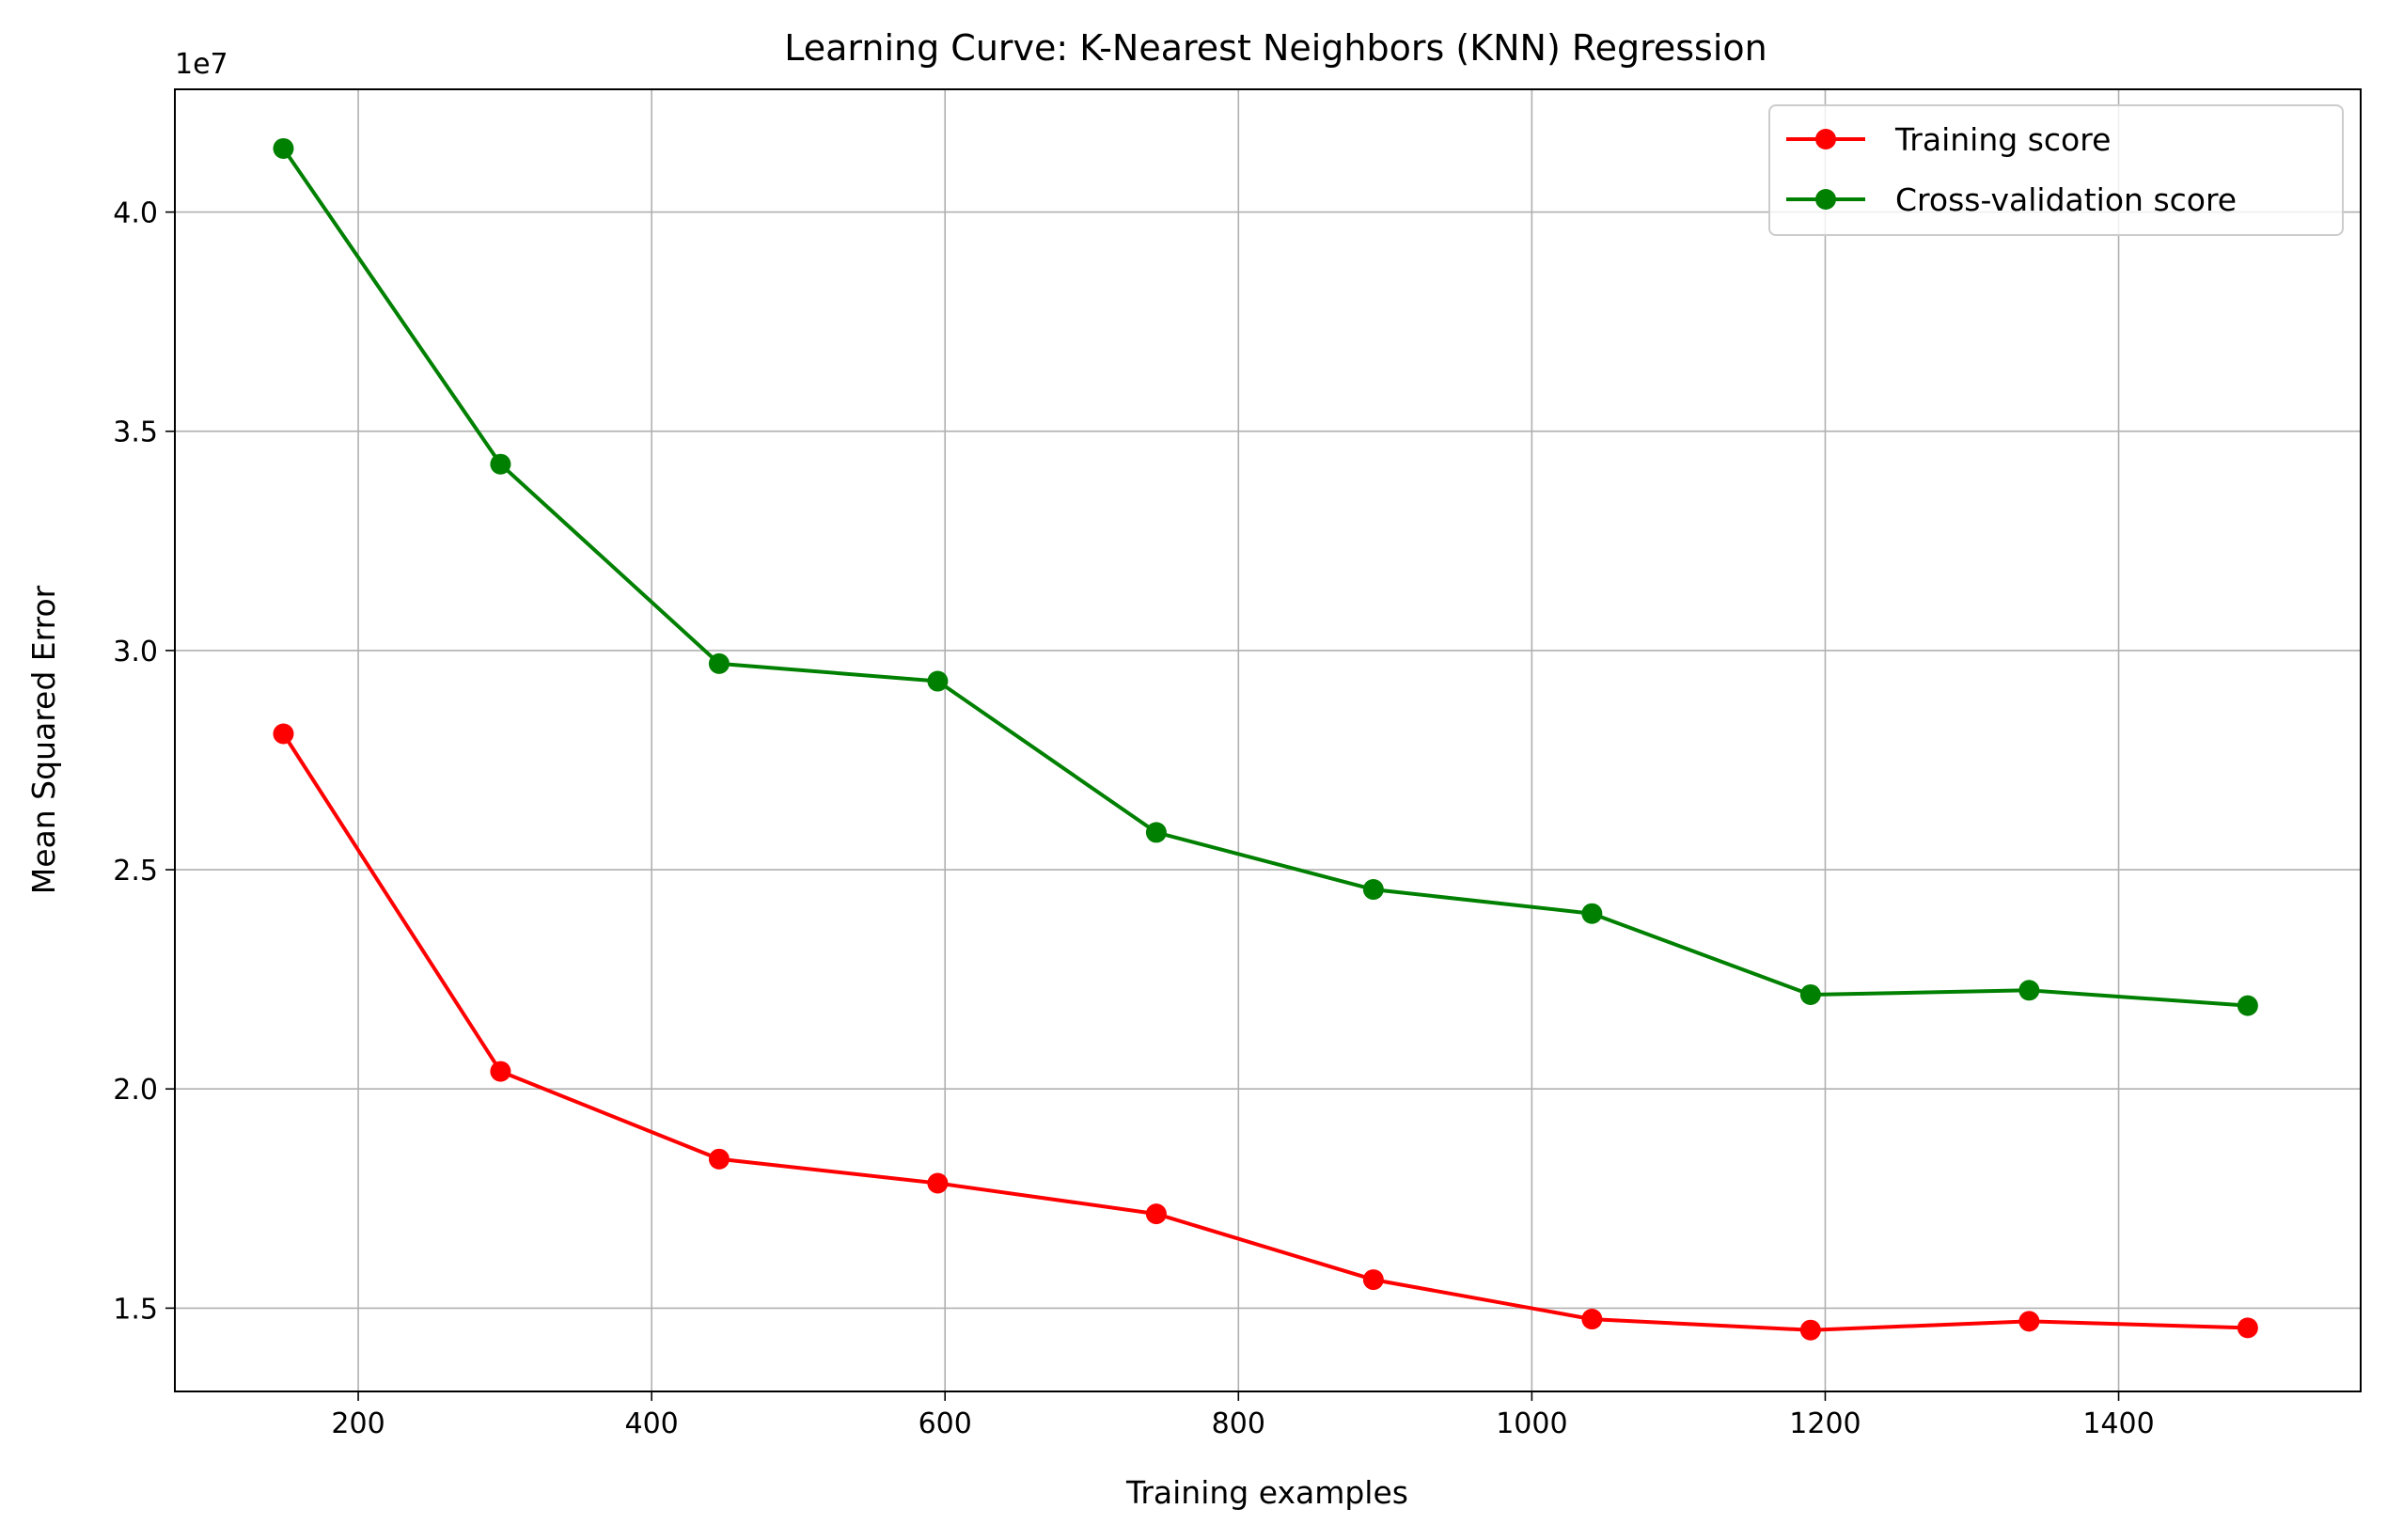 Image resolution: width=2387 pixels, height=1540 pixels. Describe the element at coordinates (1825, 200) in the screenshot. I see `legend-marker-cross-validation` at that location.